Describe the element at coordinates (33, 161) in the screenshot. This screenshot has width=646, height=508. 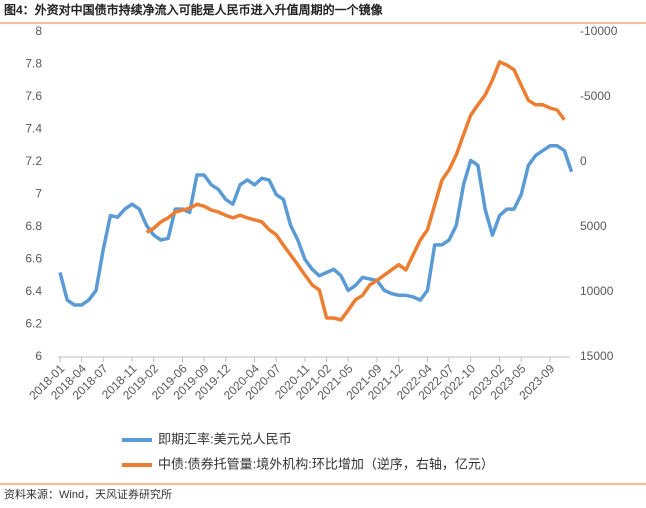
I see `y-tick-label: 7.2` at that location.